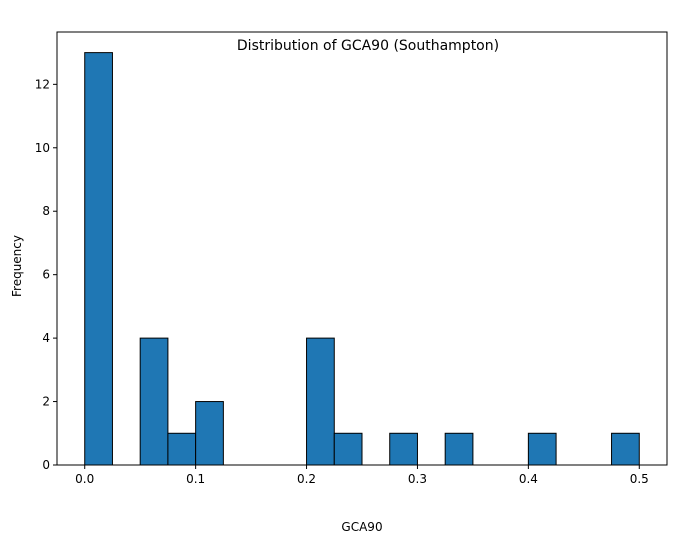 This screenshot has width=686, height=551. Describe the element at coordinates (42, 148) in the screenshot. I see `y-tick-label: 10` at that location.